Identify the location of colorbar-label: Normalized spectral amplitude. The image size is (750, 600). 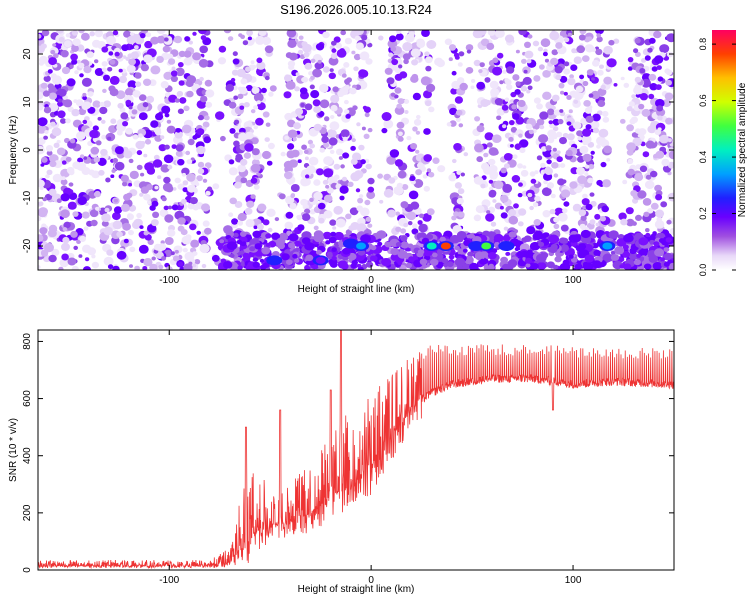
(742, 149).